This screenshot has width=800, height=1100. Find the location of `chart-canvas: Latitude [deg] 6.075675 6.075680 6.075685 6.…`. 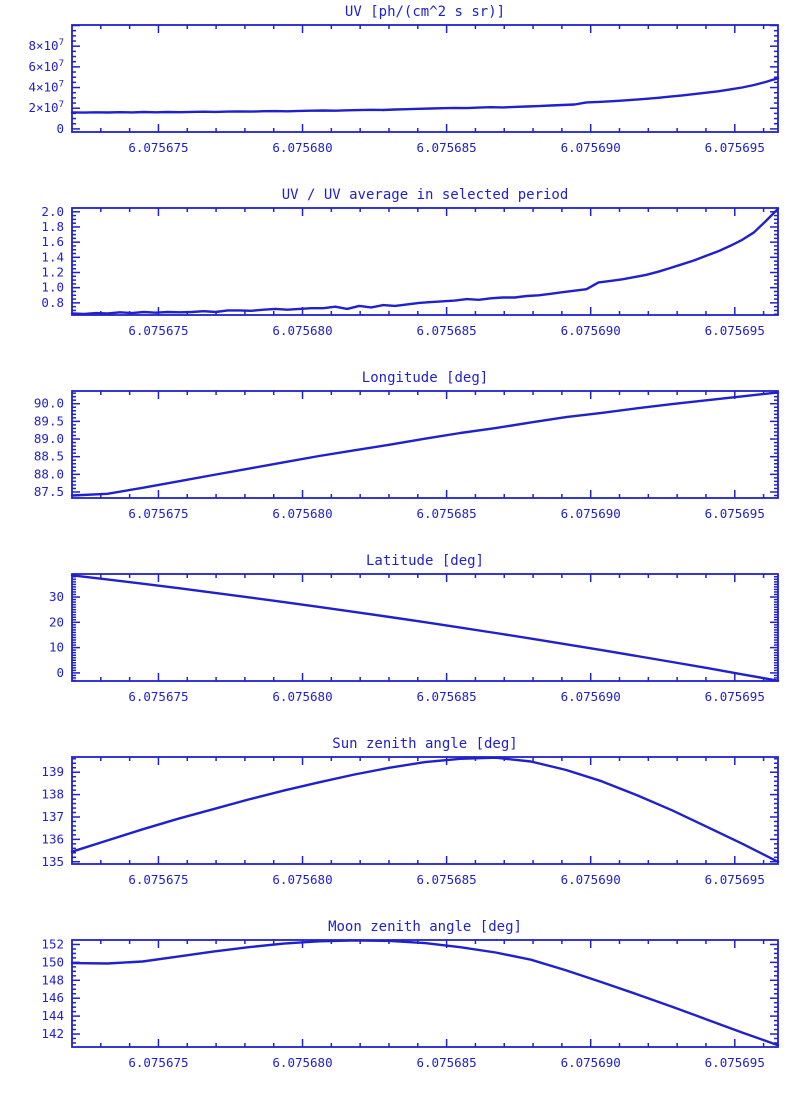

chart-canvas: Latitude [deg] 6.075675 6.075680 6.075685 6.… is located at coordinates (414, 628).